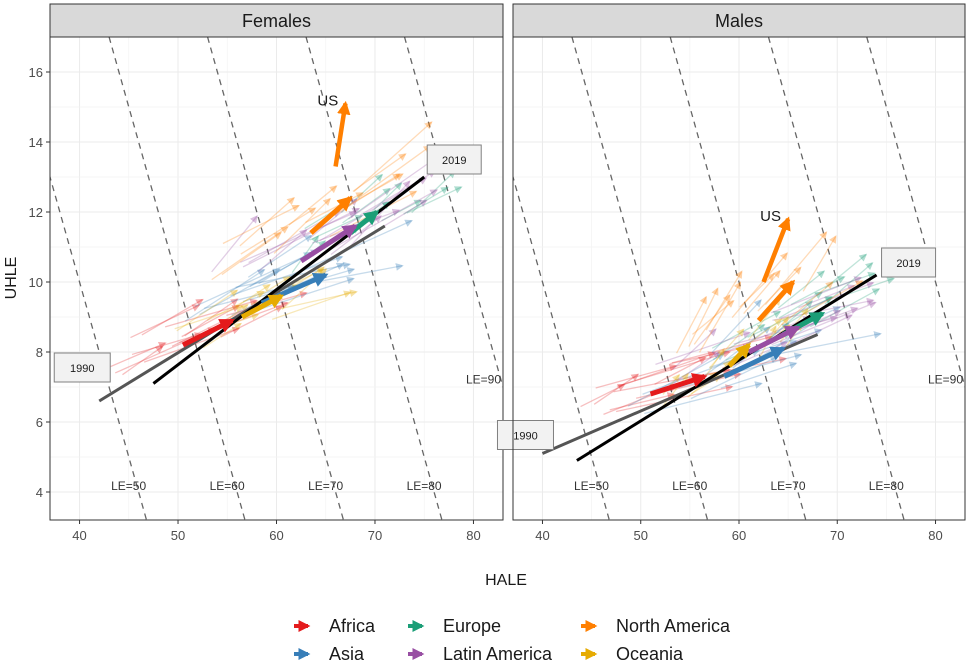 The height and width of the screenshot is (672, 967). Describe the element at coordinates (673, 626) in the screenshot. I see `legend-label: North America` at that location.